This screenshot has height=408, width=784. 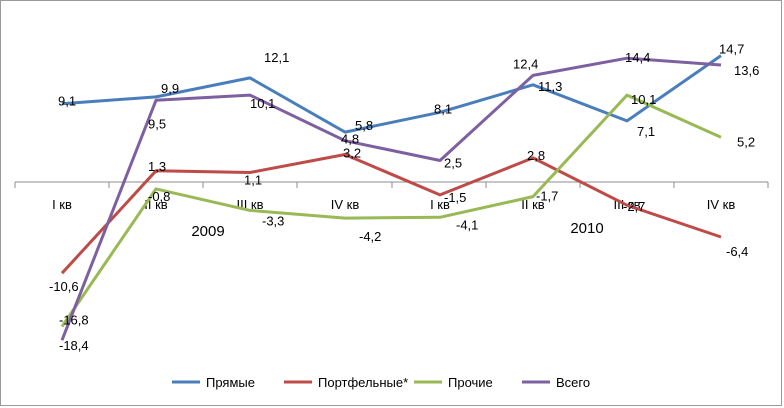 What do you see at coordinates (157, 166) in the screenshot?
I see `data-label: 1,3` at bounding box center [157, 166].